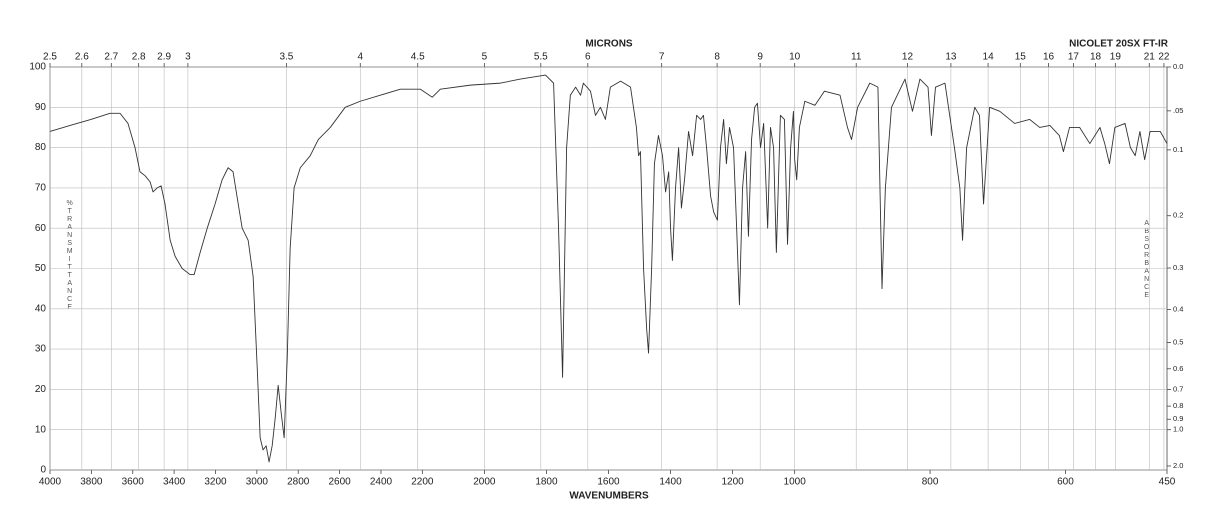  I want to click on x-tick-label: 1800, so click(546, 482).